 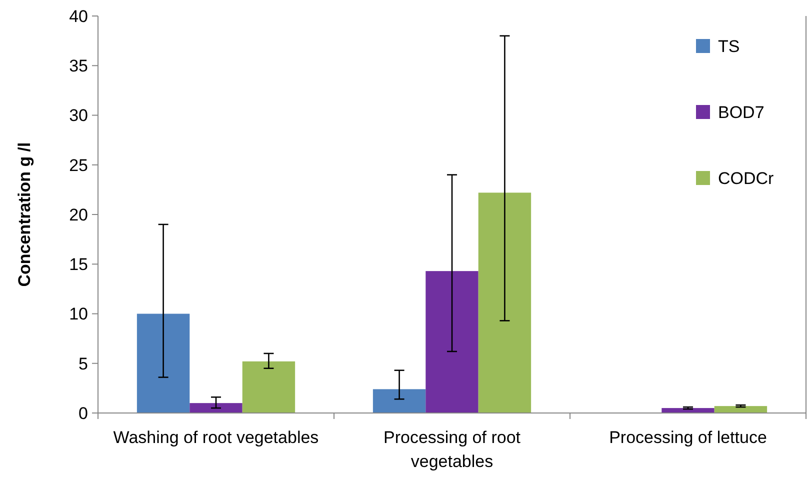 What do you see at coordinates (78, 214) in the screenshot?
I see `y-tick-label: 20` at bounding box center [78, 214].